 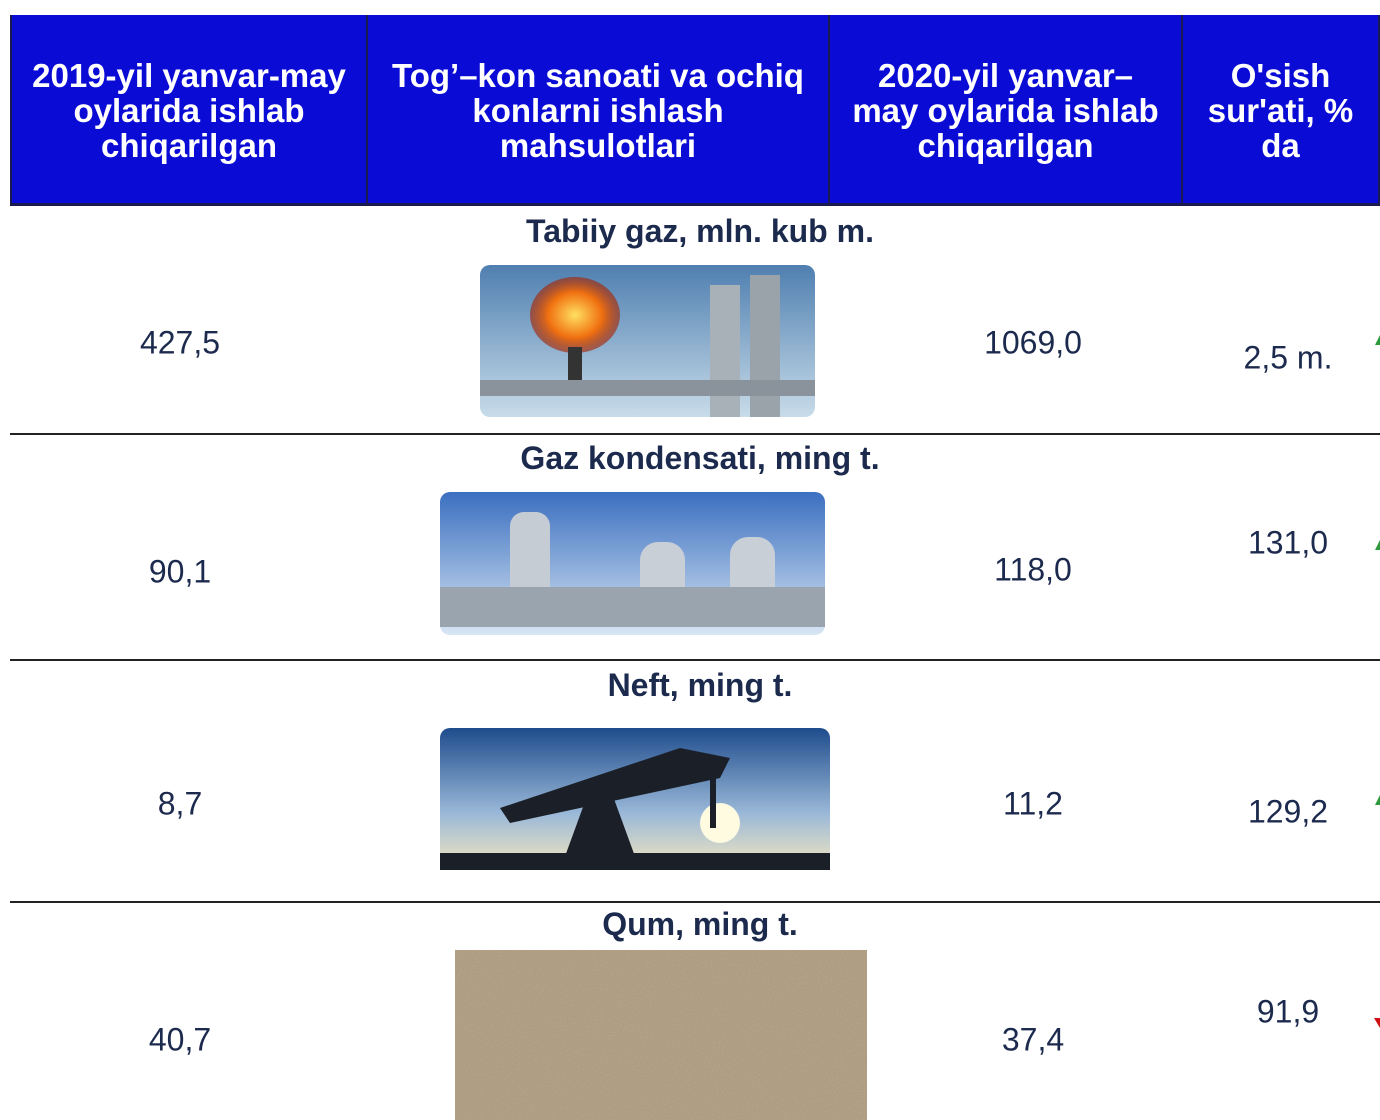 I want to click on value-2019: 90,1, so click(x=180, y=571).